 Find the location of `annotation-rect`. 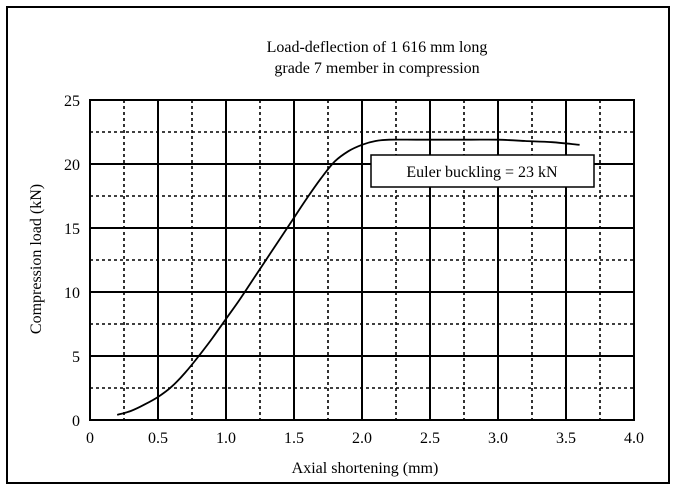

annotation-rect is located at coordinates (482, 171).